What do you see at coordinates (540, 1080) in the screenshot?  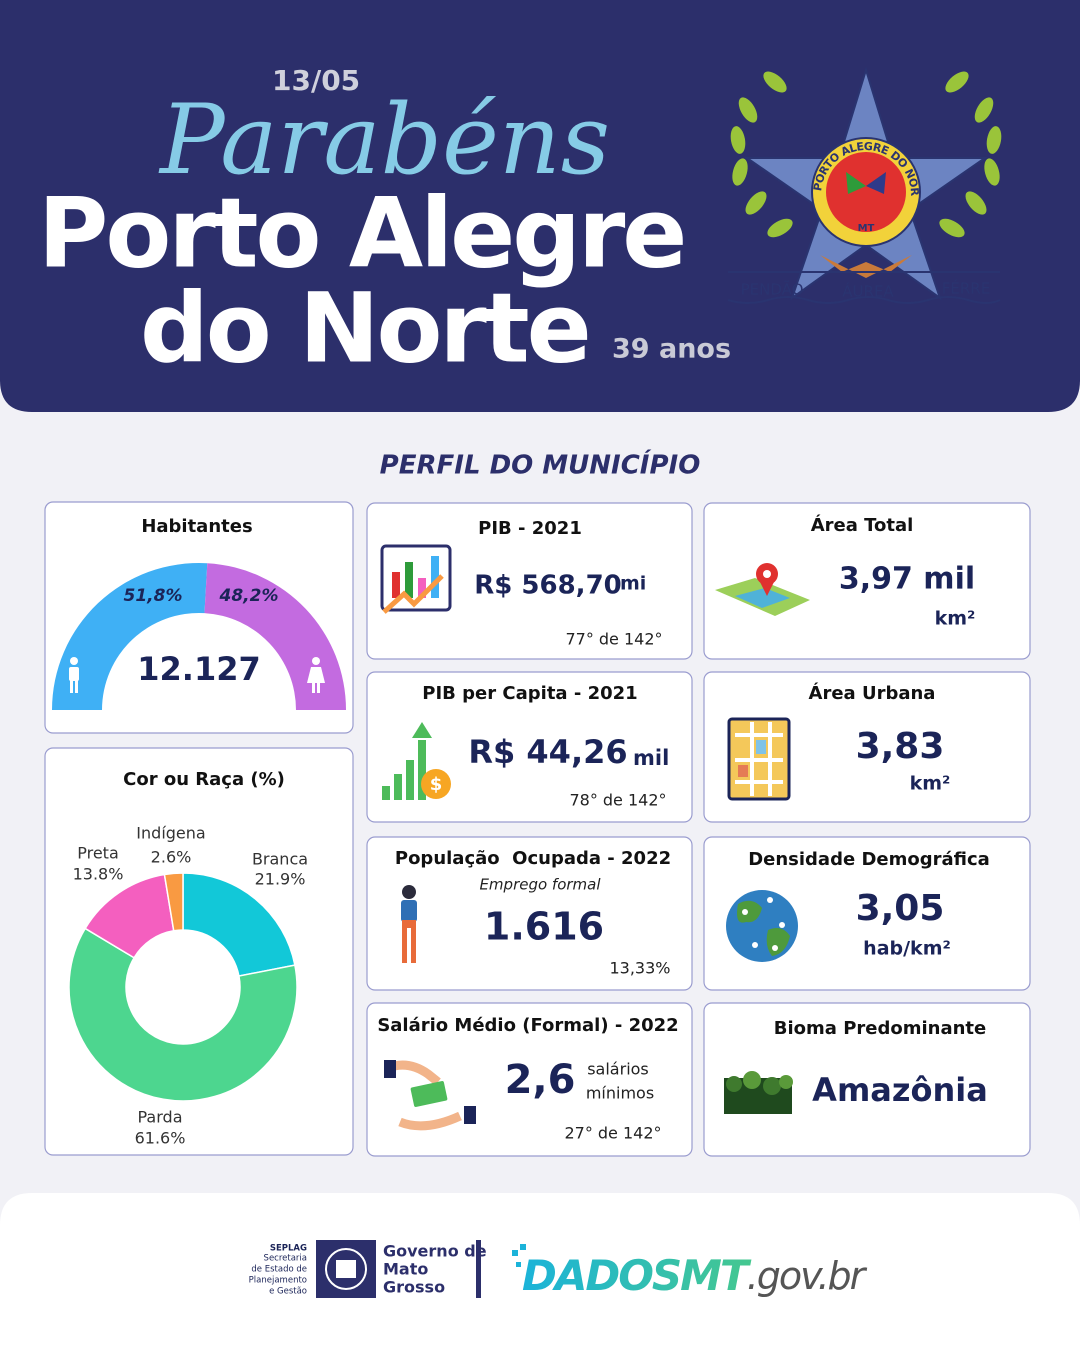 I see `card-value: 2,6` at bounding box center [540, 1080].